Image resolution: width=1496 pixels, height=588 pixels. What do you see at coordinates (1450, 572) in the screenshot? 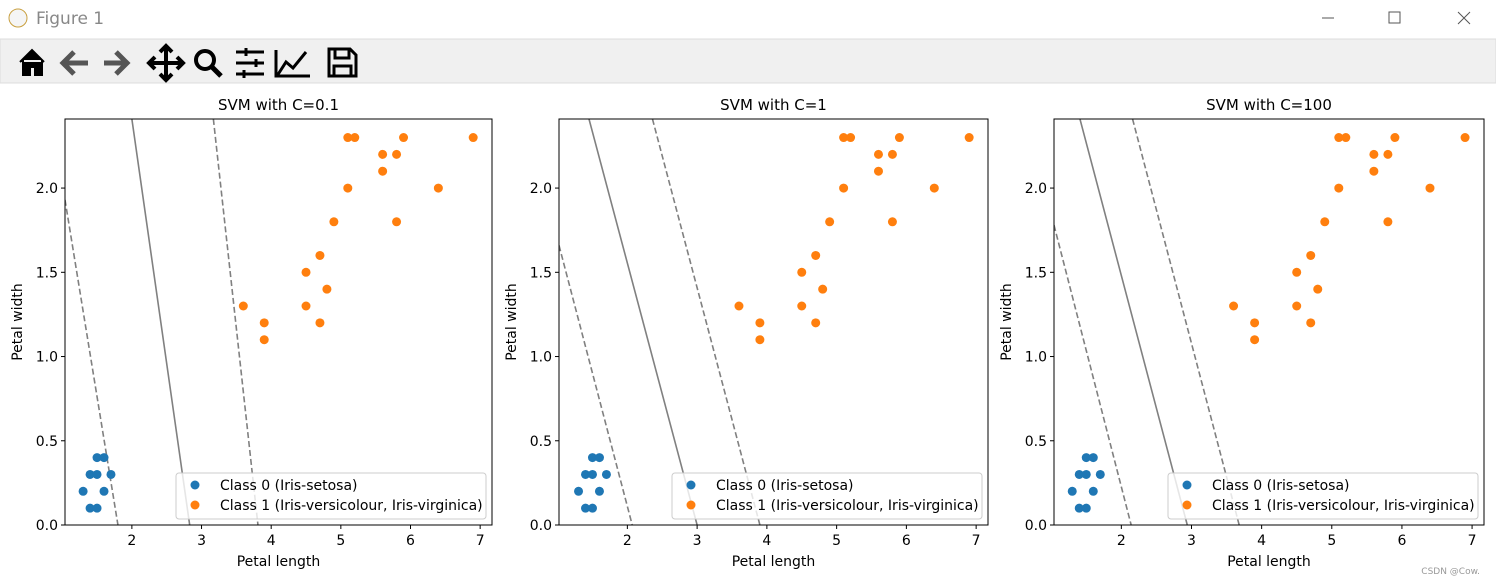
I see `watermark: CSDN @Cow.` at bounding box center [1450, 572].